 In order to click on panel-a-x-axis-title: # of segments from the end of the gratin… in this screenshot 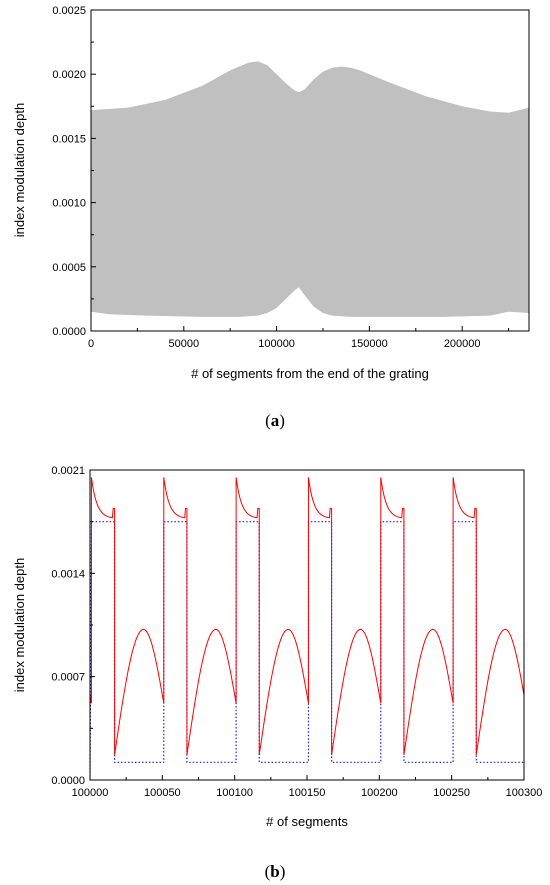, I will do `click(310, 373)`.